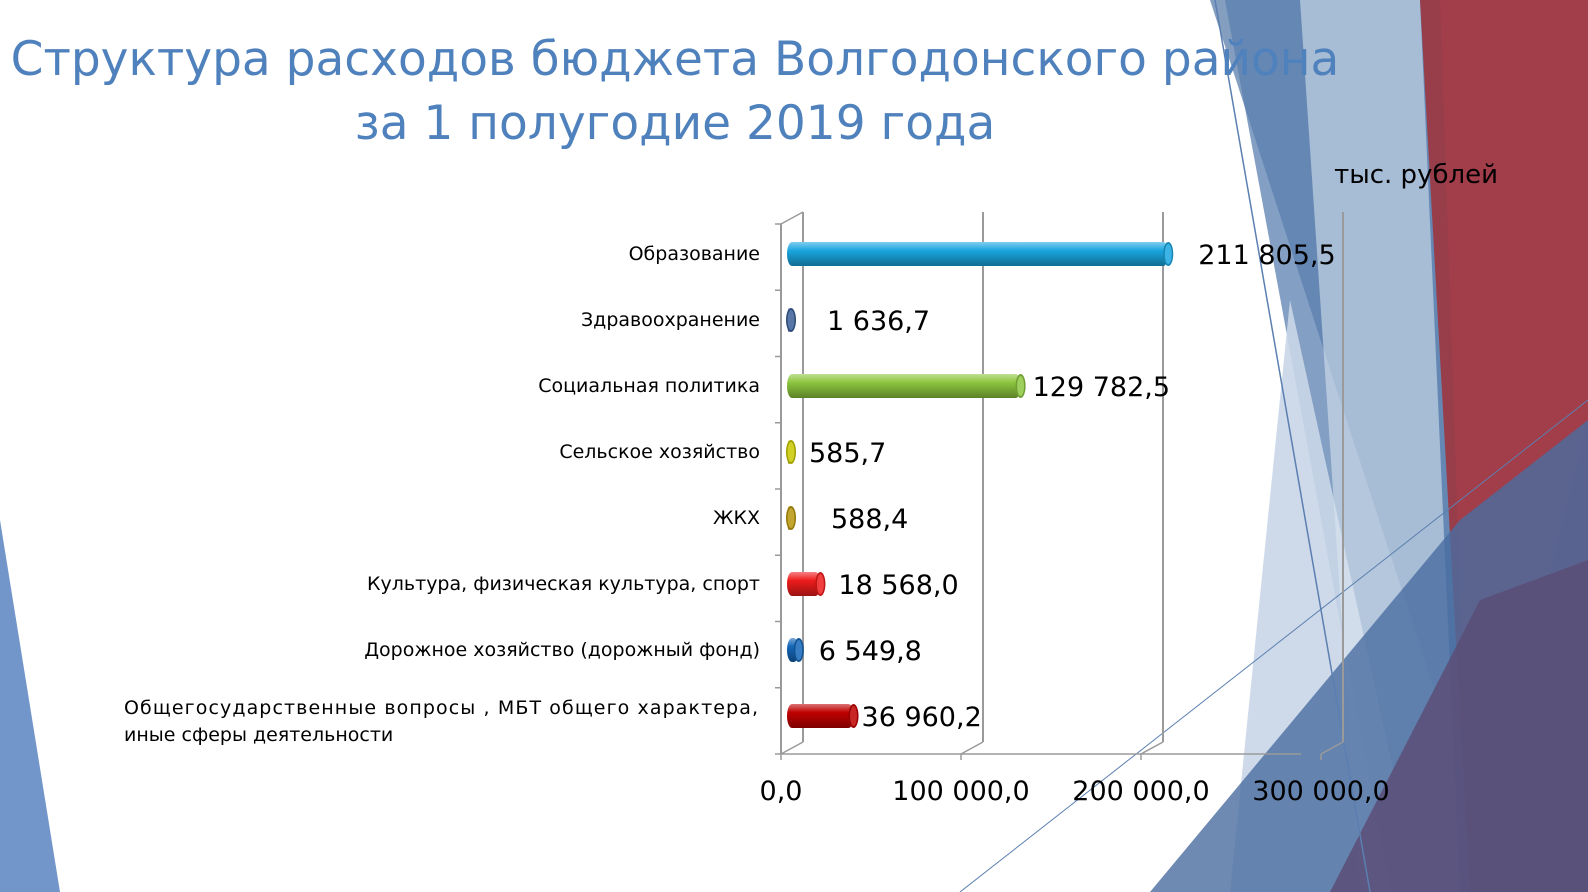 This screenshot has width=1588, height=892. Describe the element at coordinates (980, 485) in the screenshot. I see `chart-bars` at that location.